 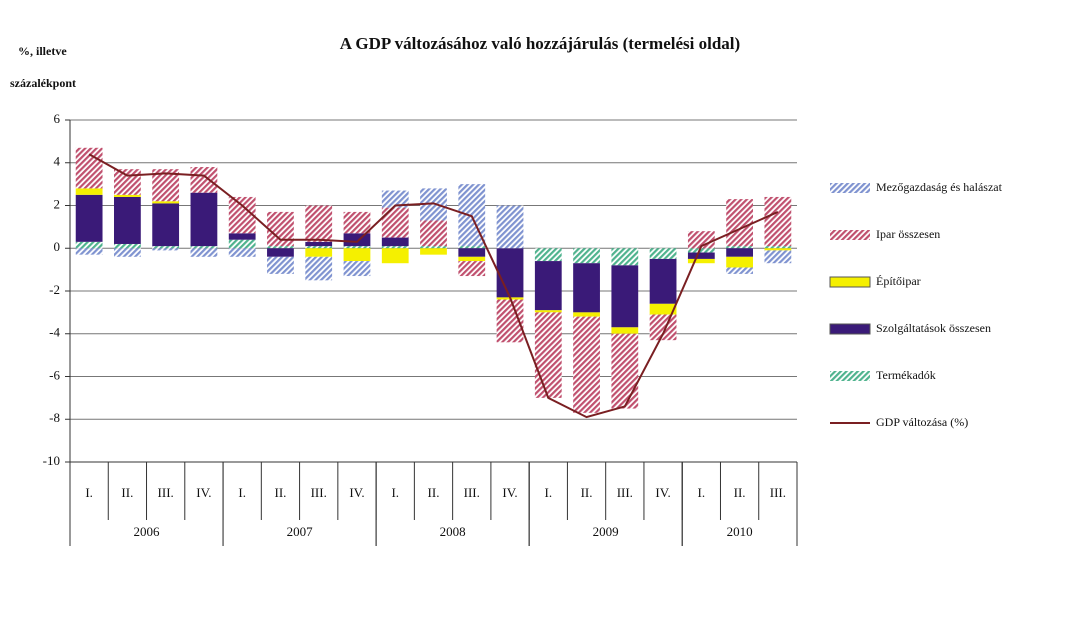 What do you see at coordinates (54, 332) in the screenshot?
I see `y-tick-label: -4` at bounding box center [54, 332].